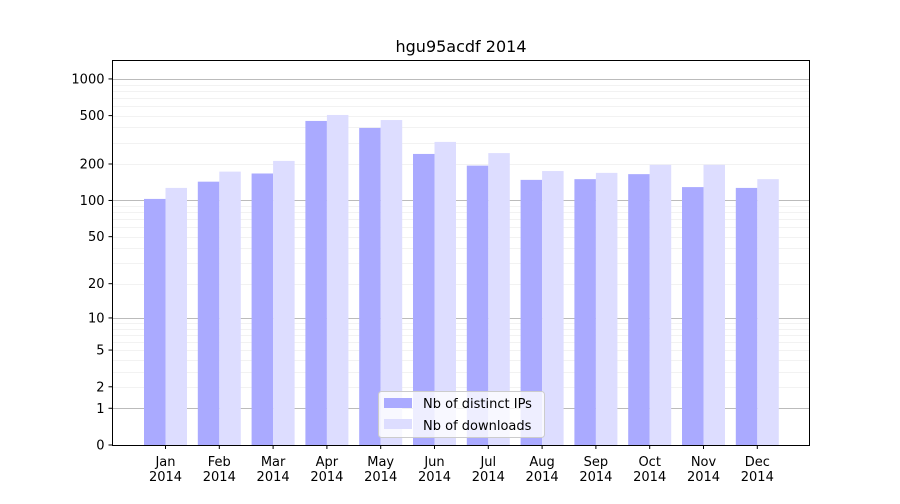 The image size is (900, 504). I want to click on y-tick-label: 10, so click(96, 318).